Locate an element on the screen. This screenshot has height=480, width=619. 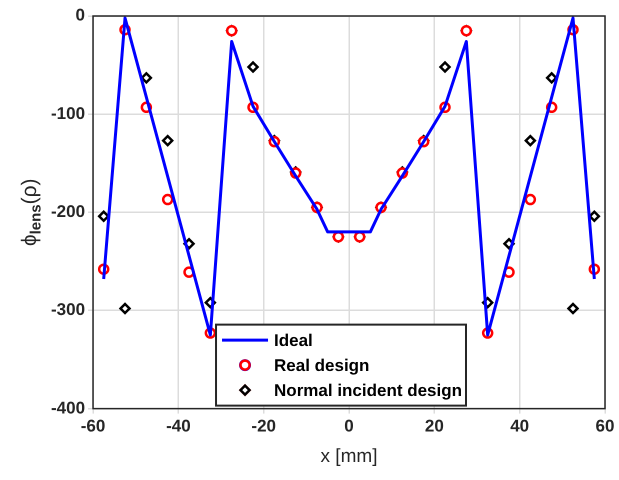
y-axis-title: ϕlens(ρ) is located at coordinates (31, 212).